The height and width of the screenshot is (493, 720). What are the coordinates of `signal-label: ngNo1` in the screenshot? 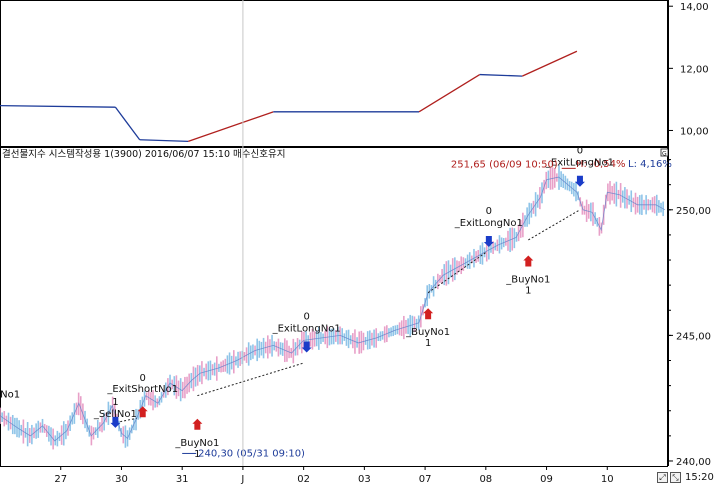 It's located at (10, 395).